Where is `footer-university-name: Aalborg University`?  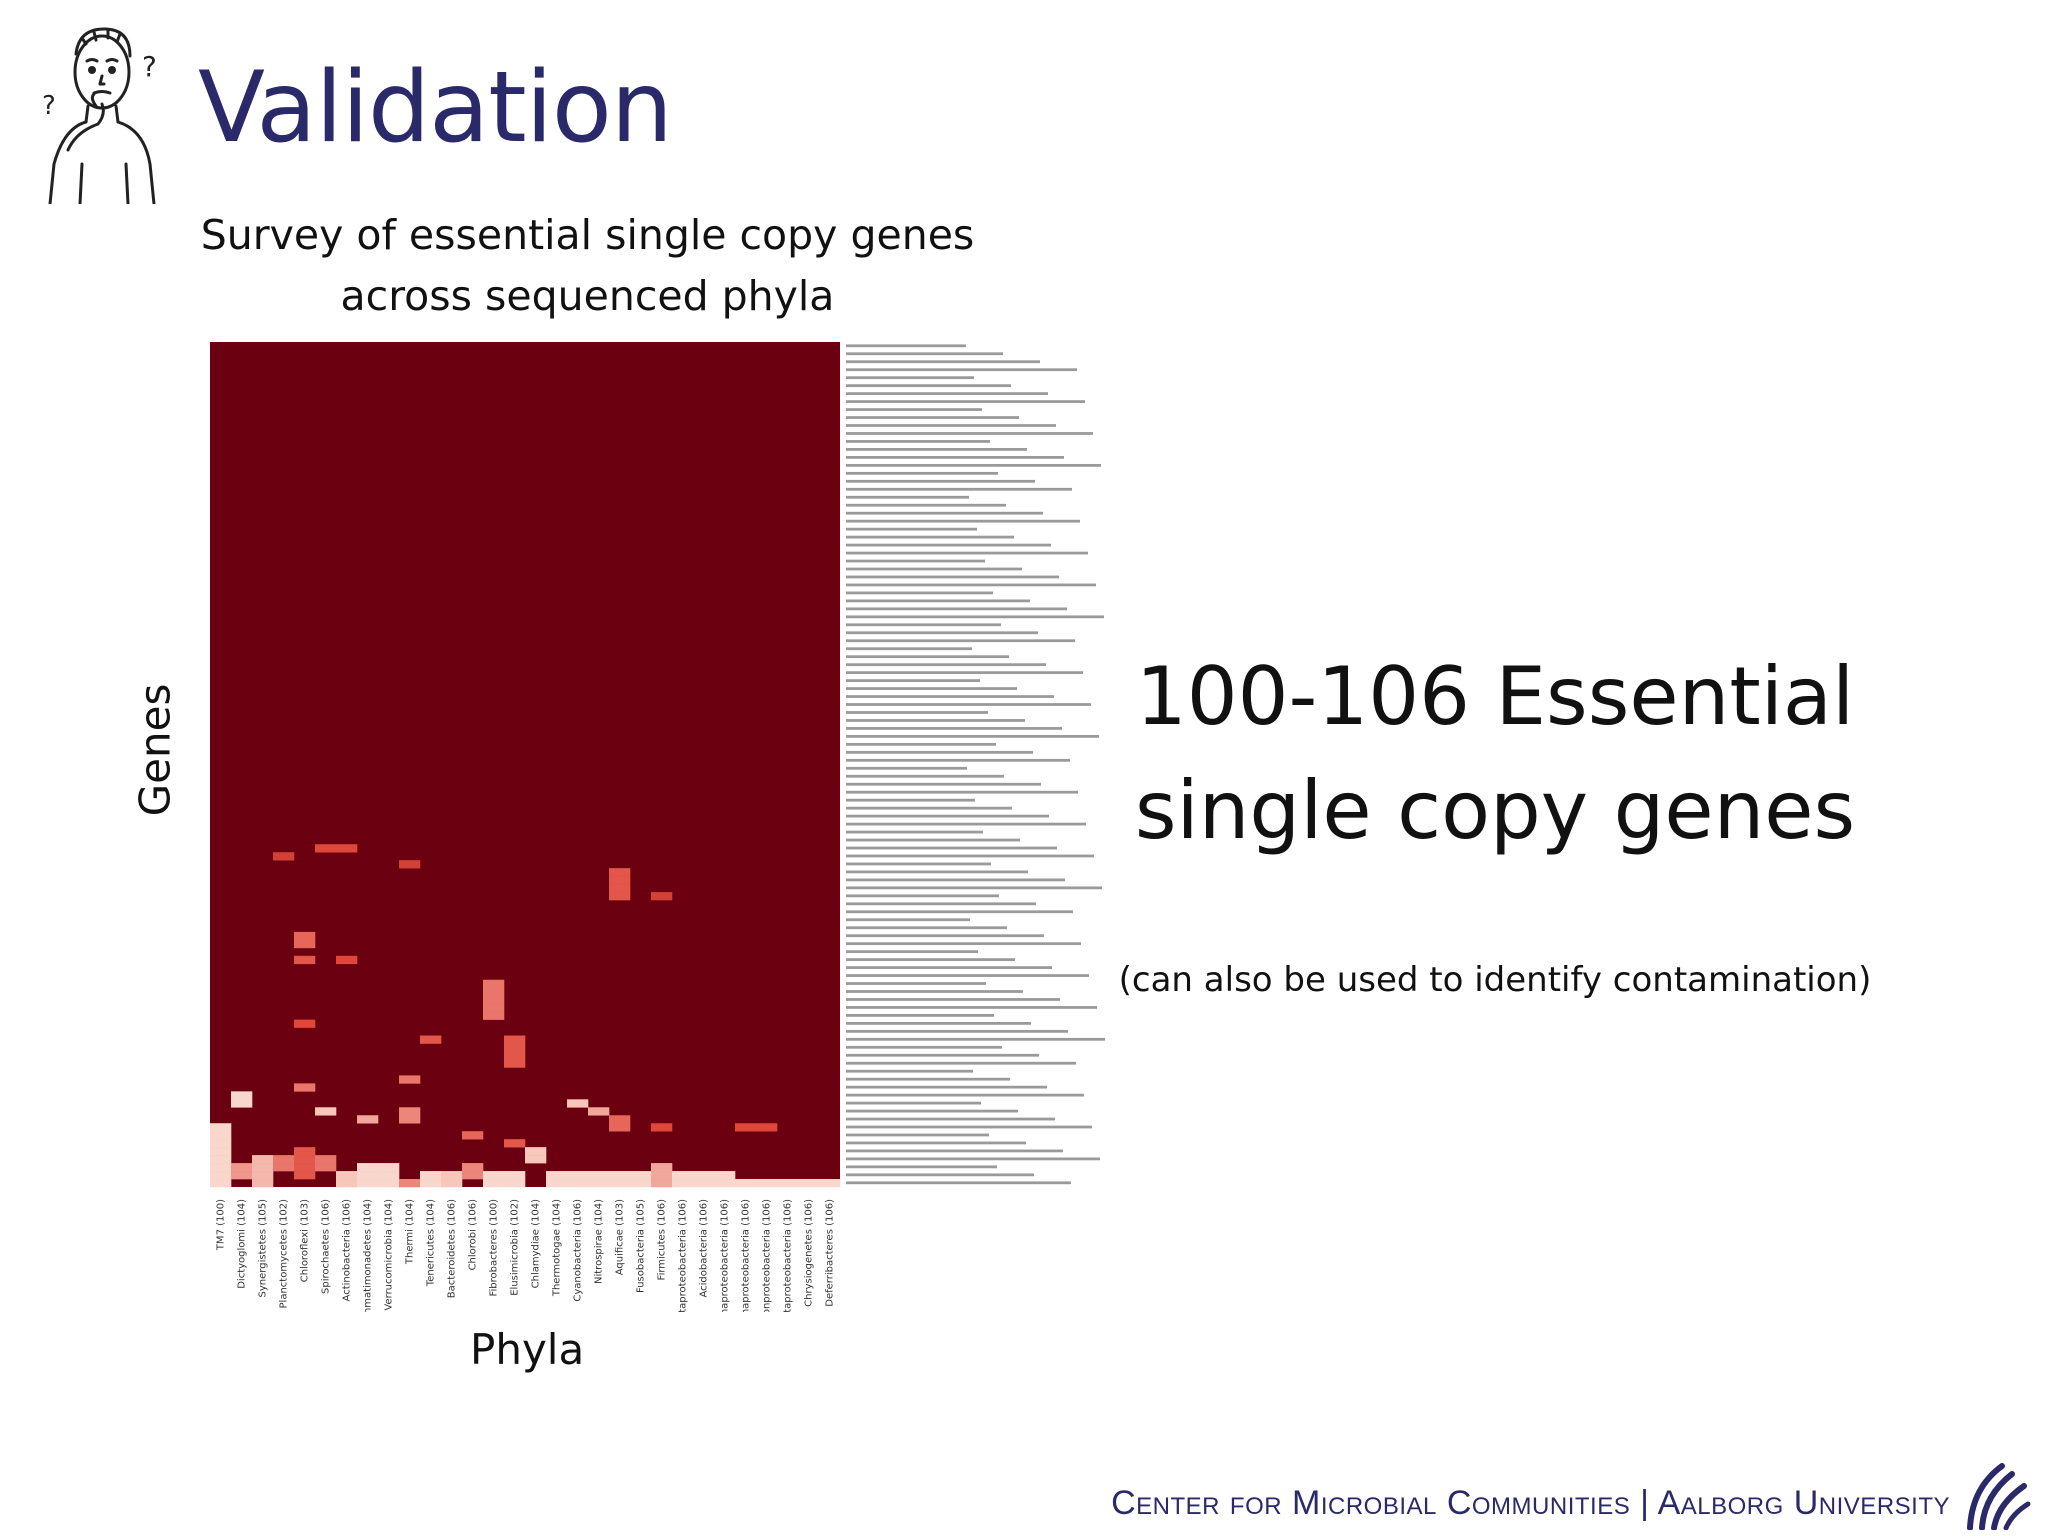 footer-university-name: Aalborg University is located at coordinates (1803, 1503).